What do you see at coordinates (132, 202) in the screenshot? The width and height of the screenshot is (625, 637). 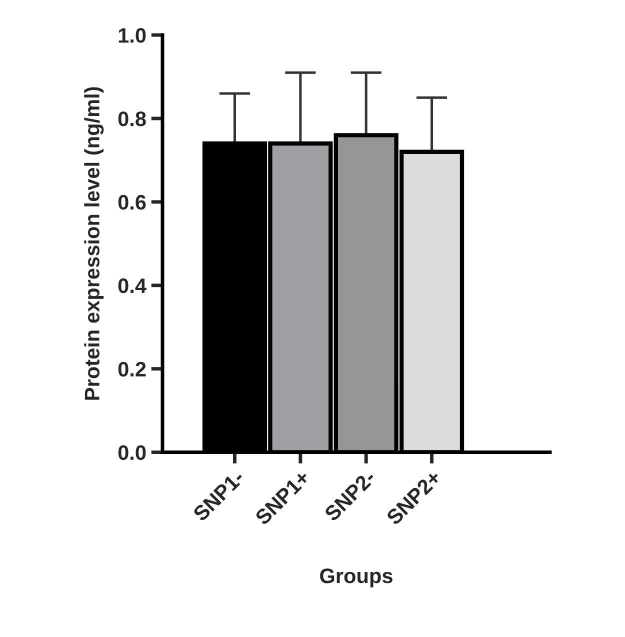 I see `y-tick-label: 0.6` at bounding box center [132, 202].